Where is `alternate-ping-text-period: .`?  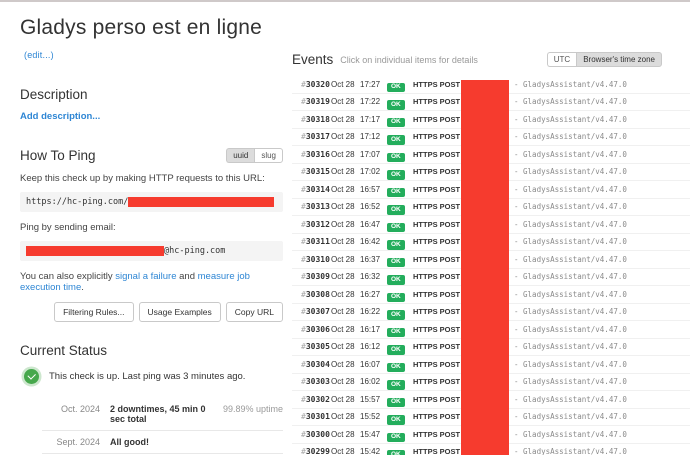
alternate-ping-text-period: . is located at coordinates (82, 287).